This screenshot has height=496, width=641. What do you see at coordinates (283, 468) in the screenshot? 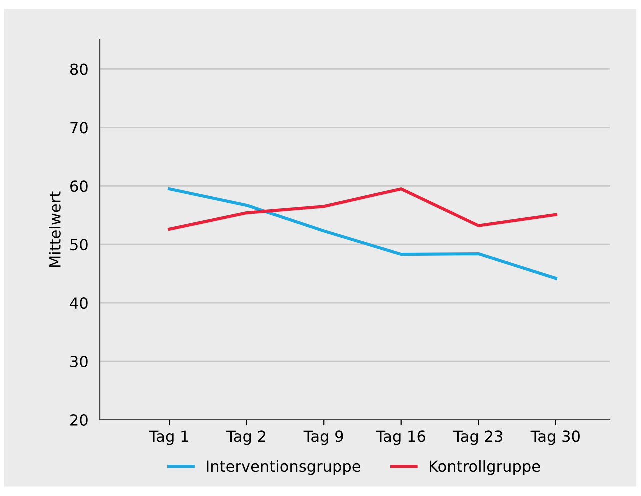
I see `legend-label: Interventionsgruppe` at bounding box center [283, 468].